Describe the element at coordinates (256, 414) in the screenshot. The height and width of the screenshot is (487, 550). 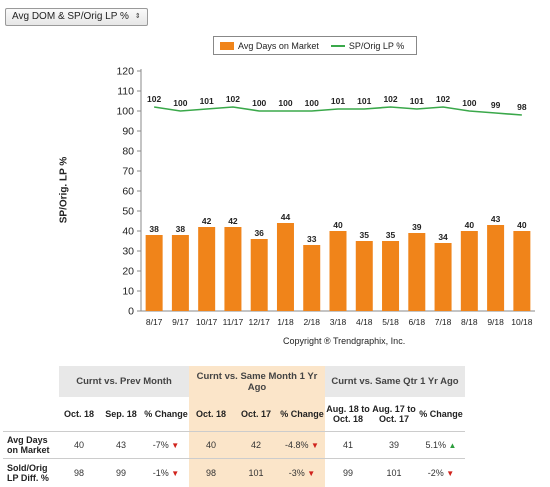
I see `col-header: Oct. 17` at that location.